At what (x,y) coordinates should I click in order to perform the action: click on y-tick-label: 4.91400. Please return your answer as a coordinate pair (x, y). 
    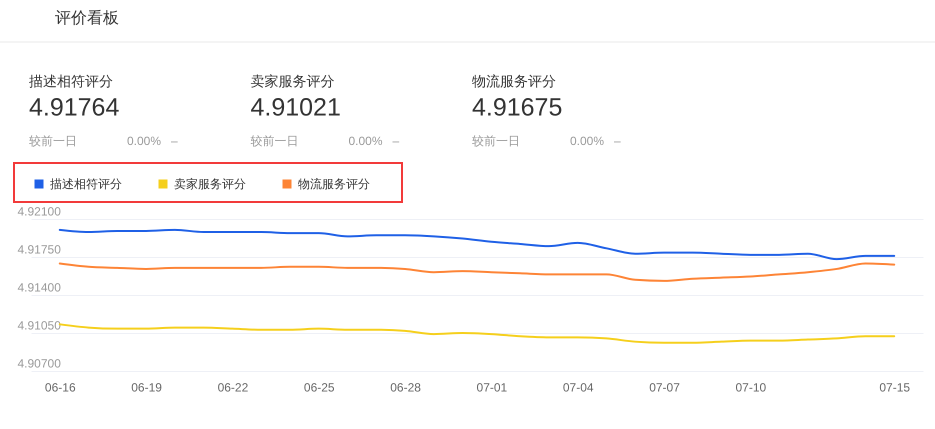
    Looking at the image, I should click on (40, 287).